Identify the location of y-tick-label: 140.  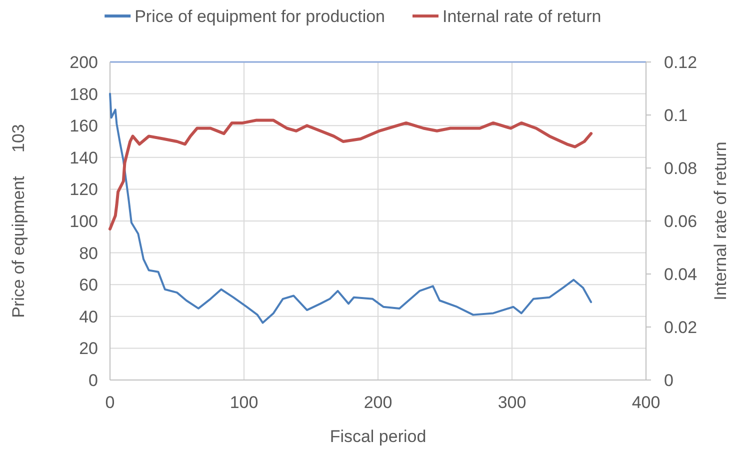
(84, 158).